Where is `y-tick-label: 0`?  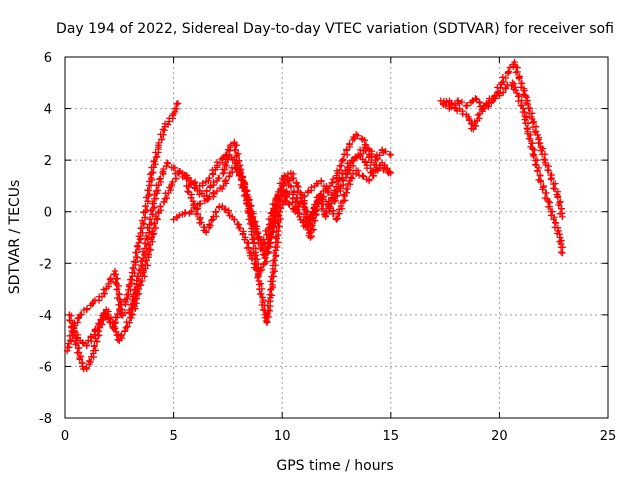 y-tick-label: 0 is located at coordinates (48, 213).